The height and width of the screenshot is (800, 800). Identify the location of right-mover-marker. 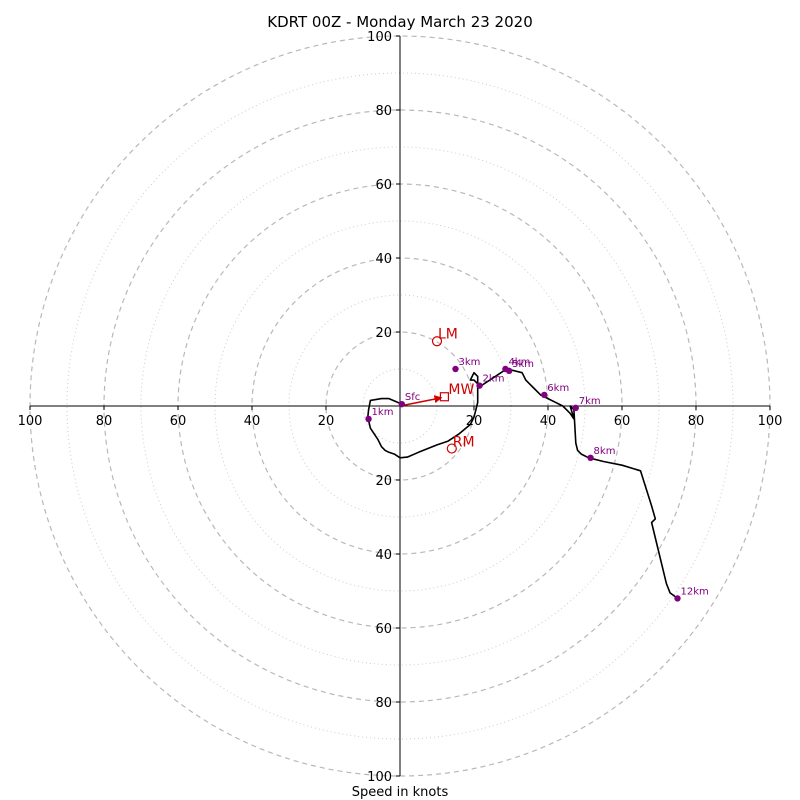
(451, 448).